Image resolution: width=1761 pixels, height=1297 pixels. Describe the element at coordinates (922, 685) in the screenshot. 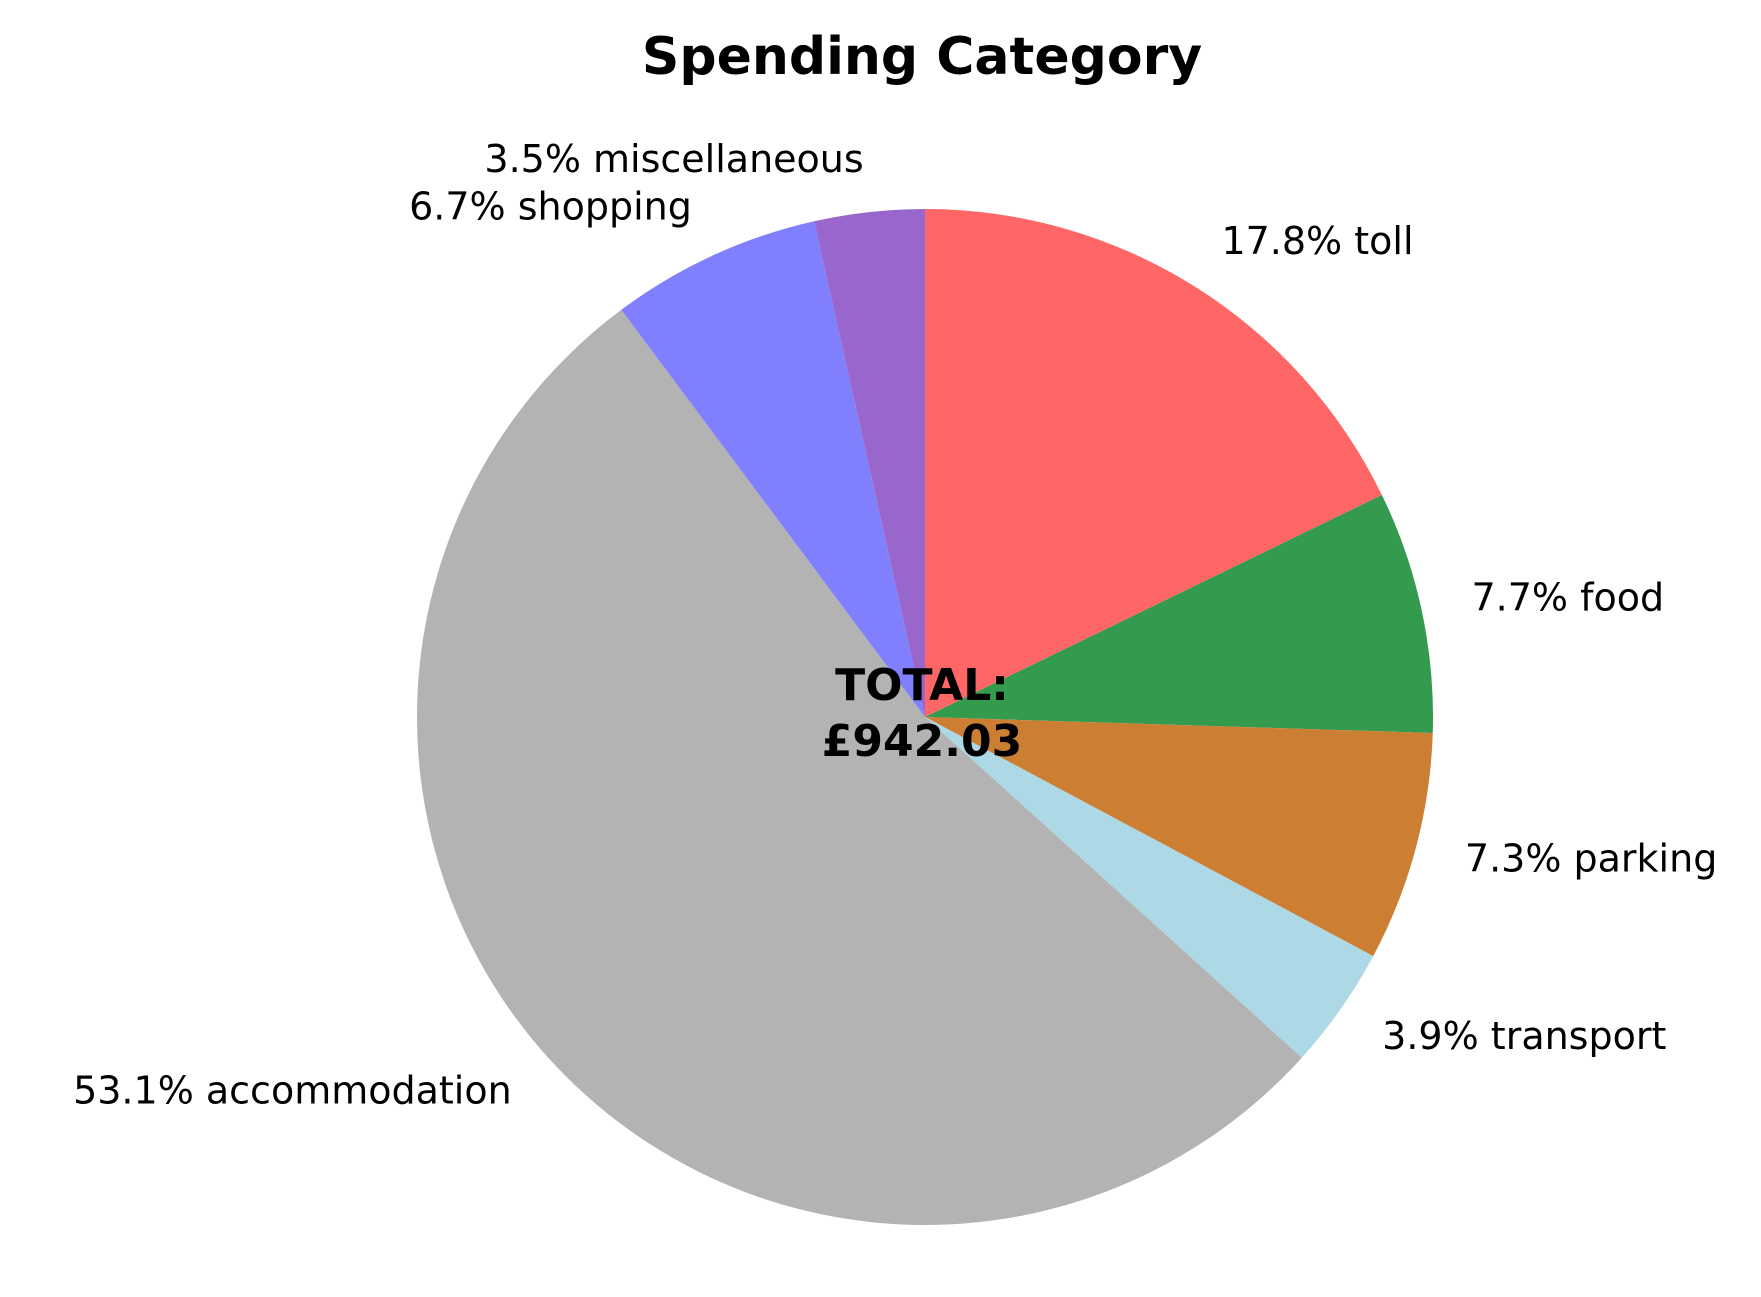

I see `center-total-label: TOTAL:` at that location.